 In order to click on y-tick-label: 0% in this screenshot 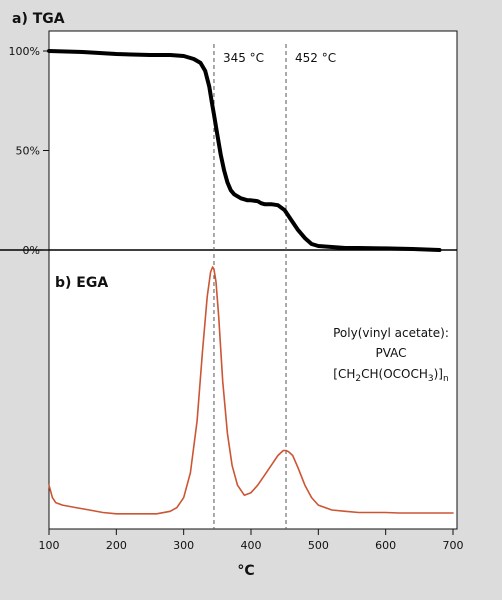, I will do `click(31, 250)`.